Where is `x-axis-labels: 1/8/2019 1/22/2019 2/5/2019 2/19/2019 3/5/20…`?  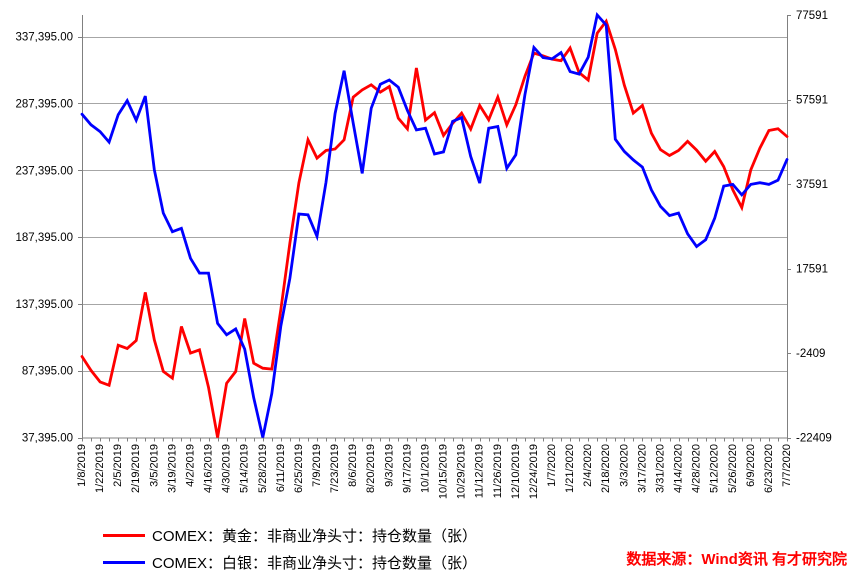
x-axis-labels: 1/8/2019 1/22/2019 2/5/2019 2/19/2019 3/5/20… is located at coordinates (434, 471).